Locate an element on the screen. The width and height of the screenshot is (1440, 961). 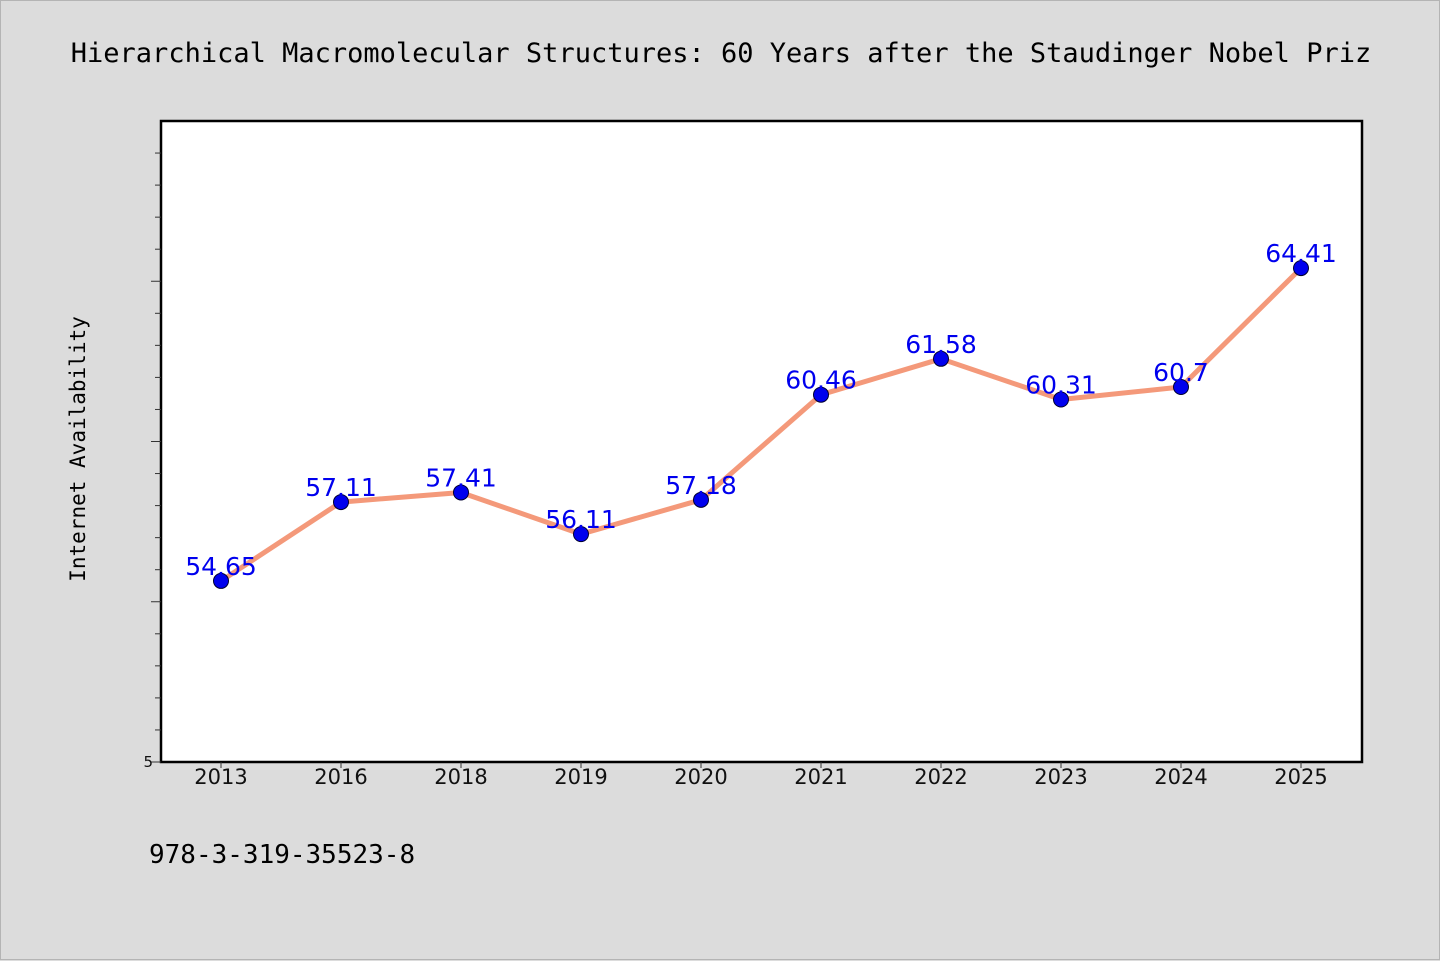
x-tick-label: 2021 is located at coordinates (820, 777).